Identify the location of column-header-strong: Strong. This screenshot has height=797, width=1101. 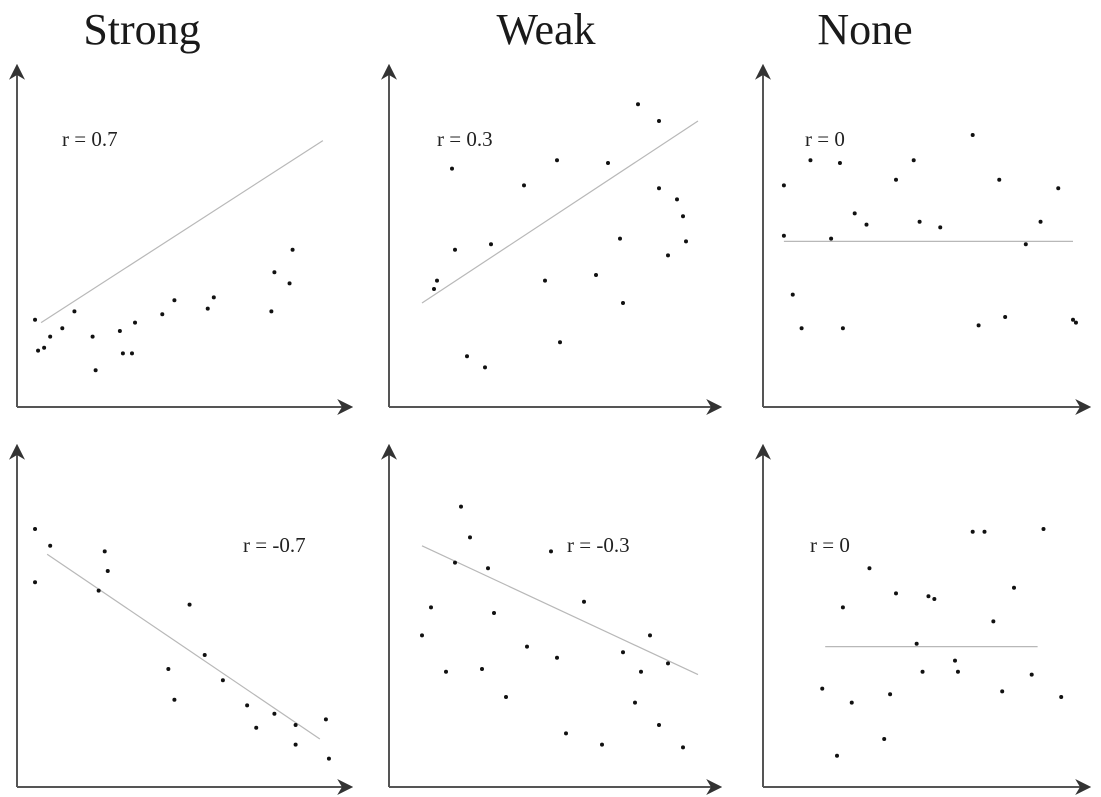
(142, 29).